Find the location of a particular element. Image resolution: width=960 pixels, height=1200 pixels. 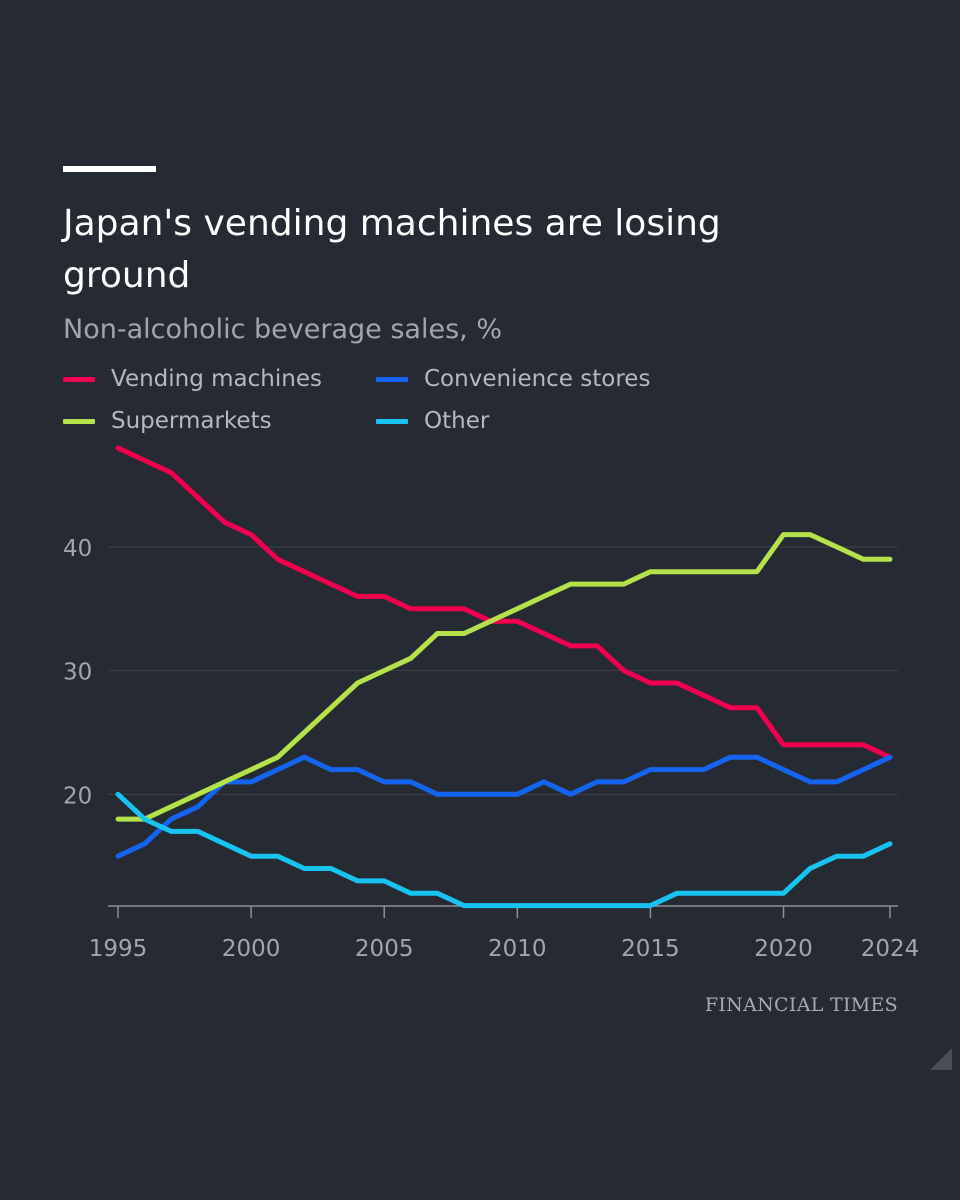

legend-item-other: Other is located at coordinates (541, 421).